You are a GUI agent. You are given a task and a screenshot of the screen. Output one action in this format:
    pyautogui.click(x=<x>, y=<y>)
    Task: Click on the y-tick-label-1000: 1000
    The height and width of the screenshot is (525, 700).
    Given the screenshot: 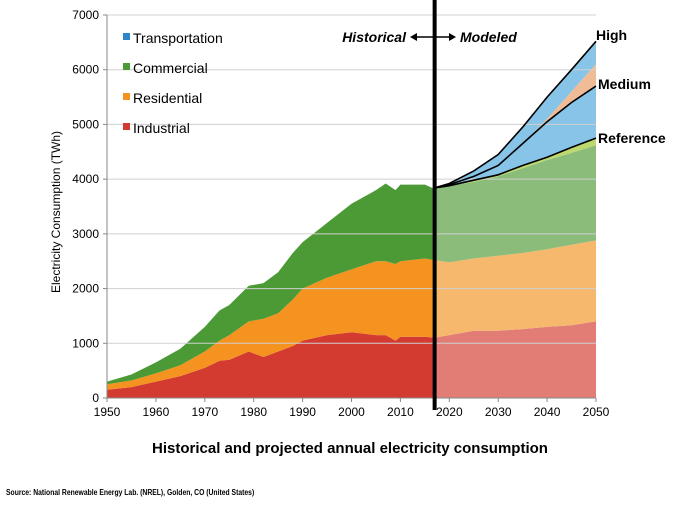 What is the action you would take?
    pyautogui.click(x=85, y=343)
    